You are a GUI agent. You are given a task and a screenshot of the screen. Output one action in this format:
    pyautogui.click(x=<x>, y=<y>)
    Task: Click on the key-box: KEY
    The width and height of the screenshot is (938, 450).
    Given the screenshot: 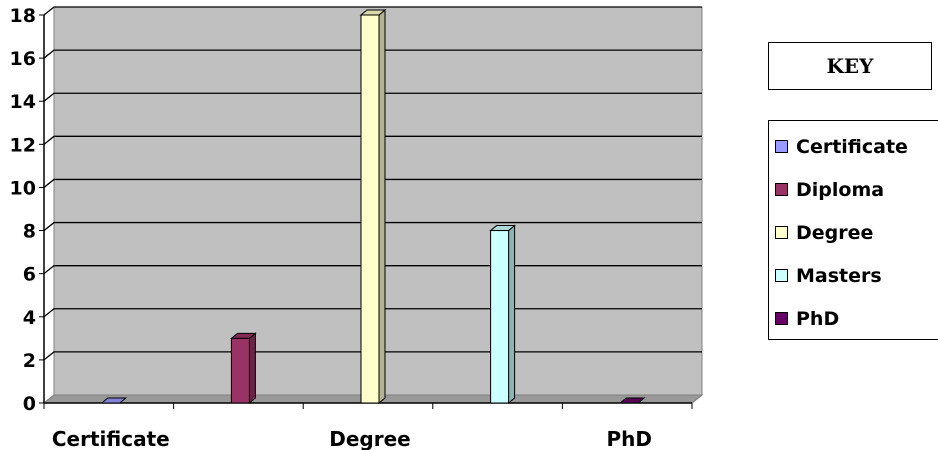 What is the action you would take?
    pyautogui.click(x=850, y=66)
    